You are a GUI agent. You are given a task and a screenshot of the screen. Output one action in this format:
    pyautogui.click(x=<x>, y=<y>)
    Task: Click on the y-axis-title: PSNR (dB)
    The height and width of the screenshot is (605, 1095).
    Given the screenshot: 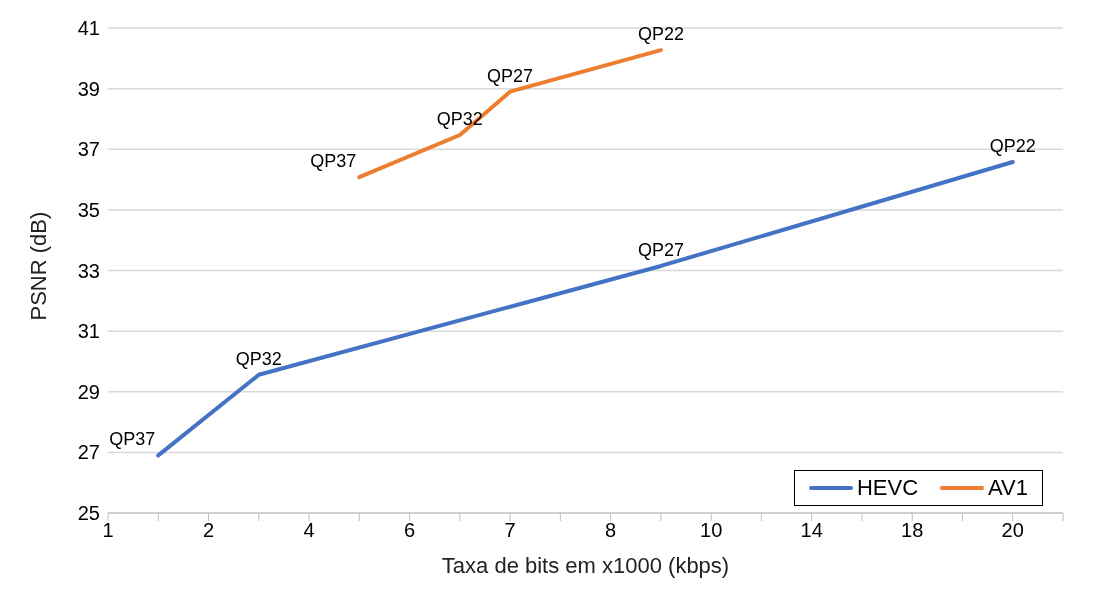 What is the action you would take?
    pyautogui.click(x=38, y=266)
    